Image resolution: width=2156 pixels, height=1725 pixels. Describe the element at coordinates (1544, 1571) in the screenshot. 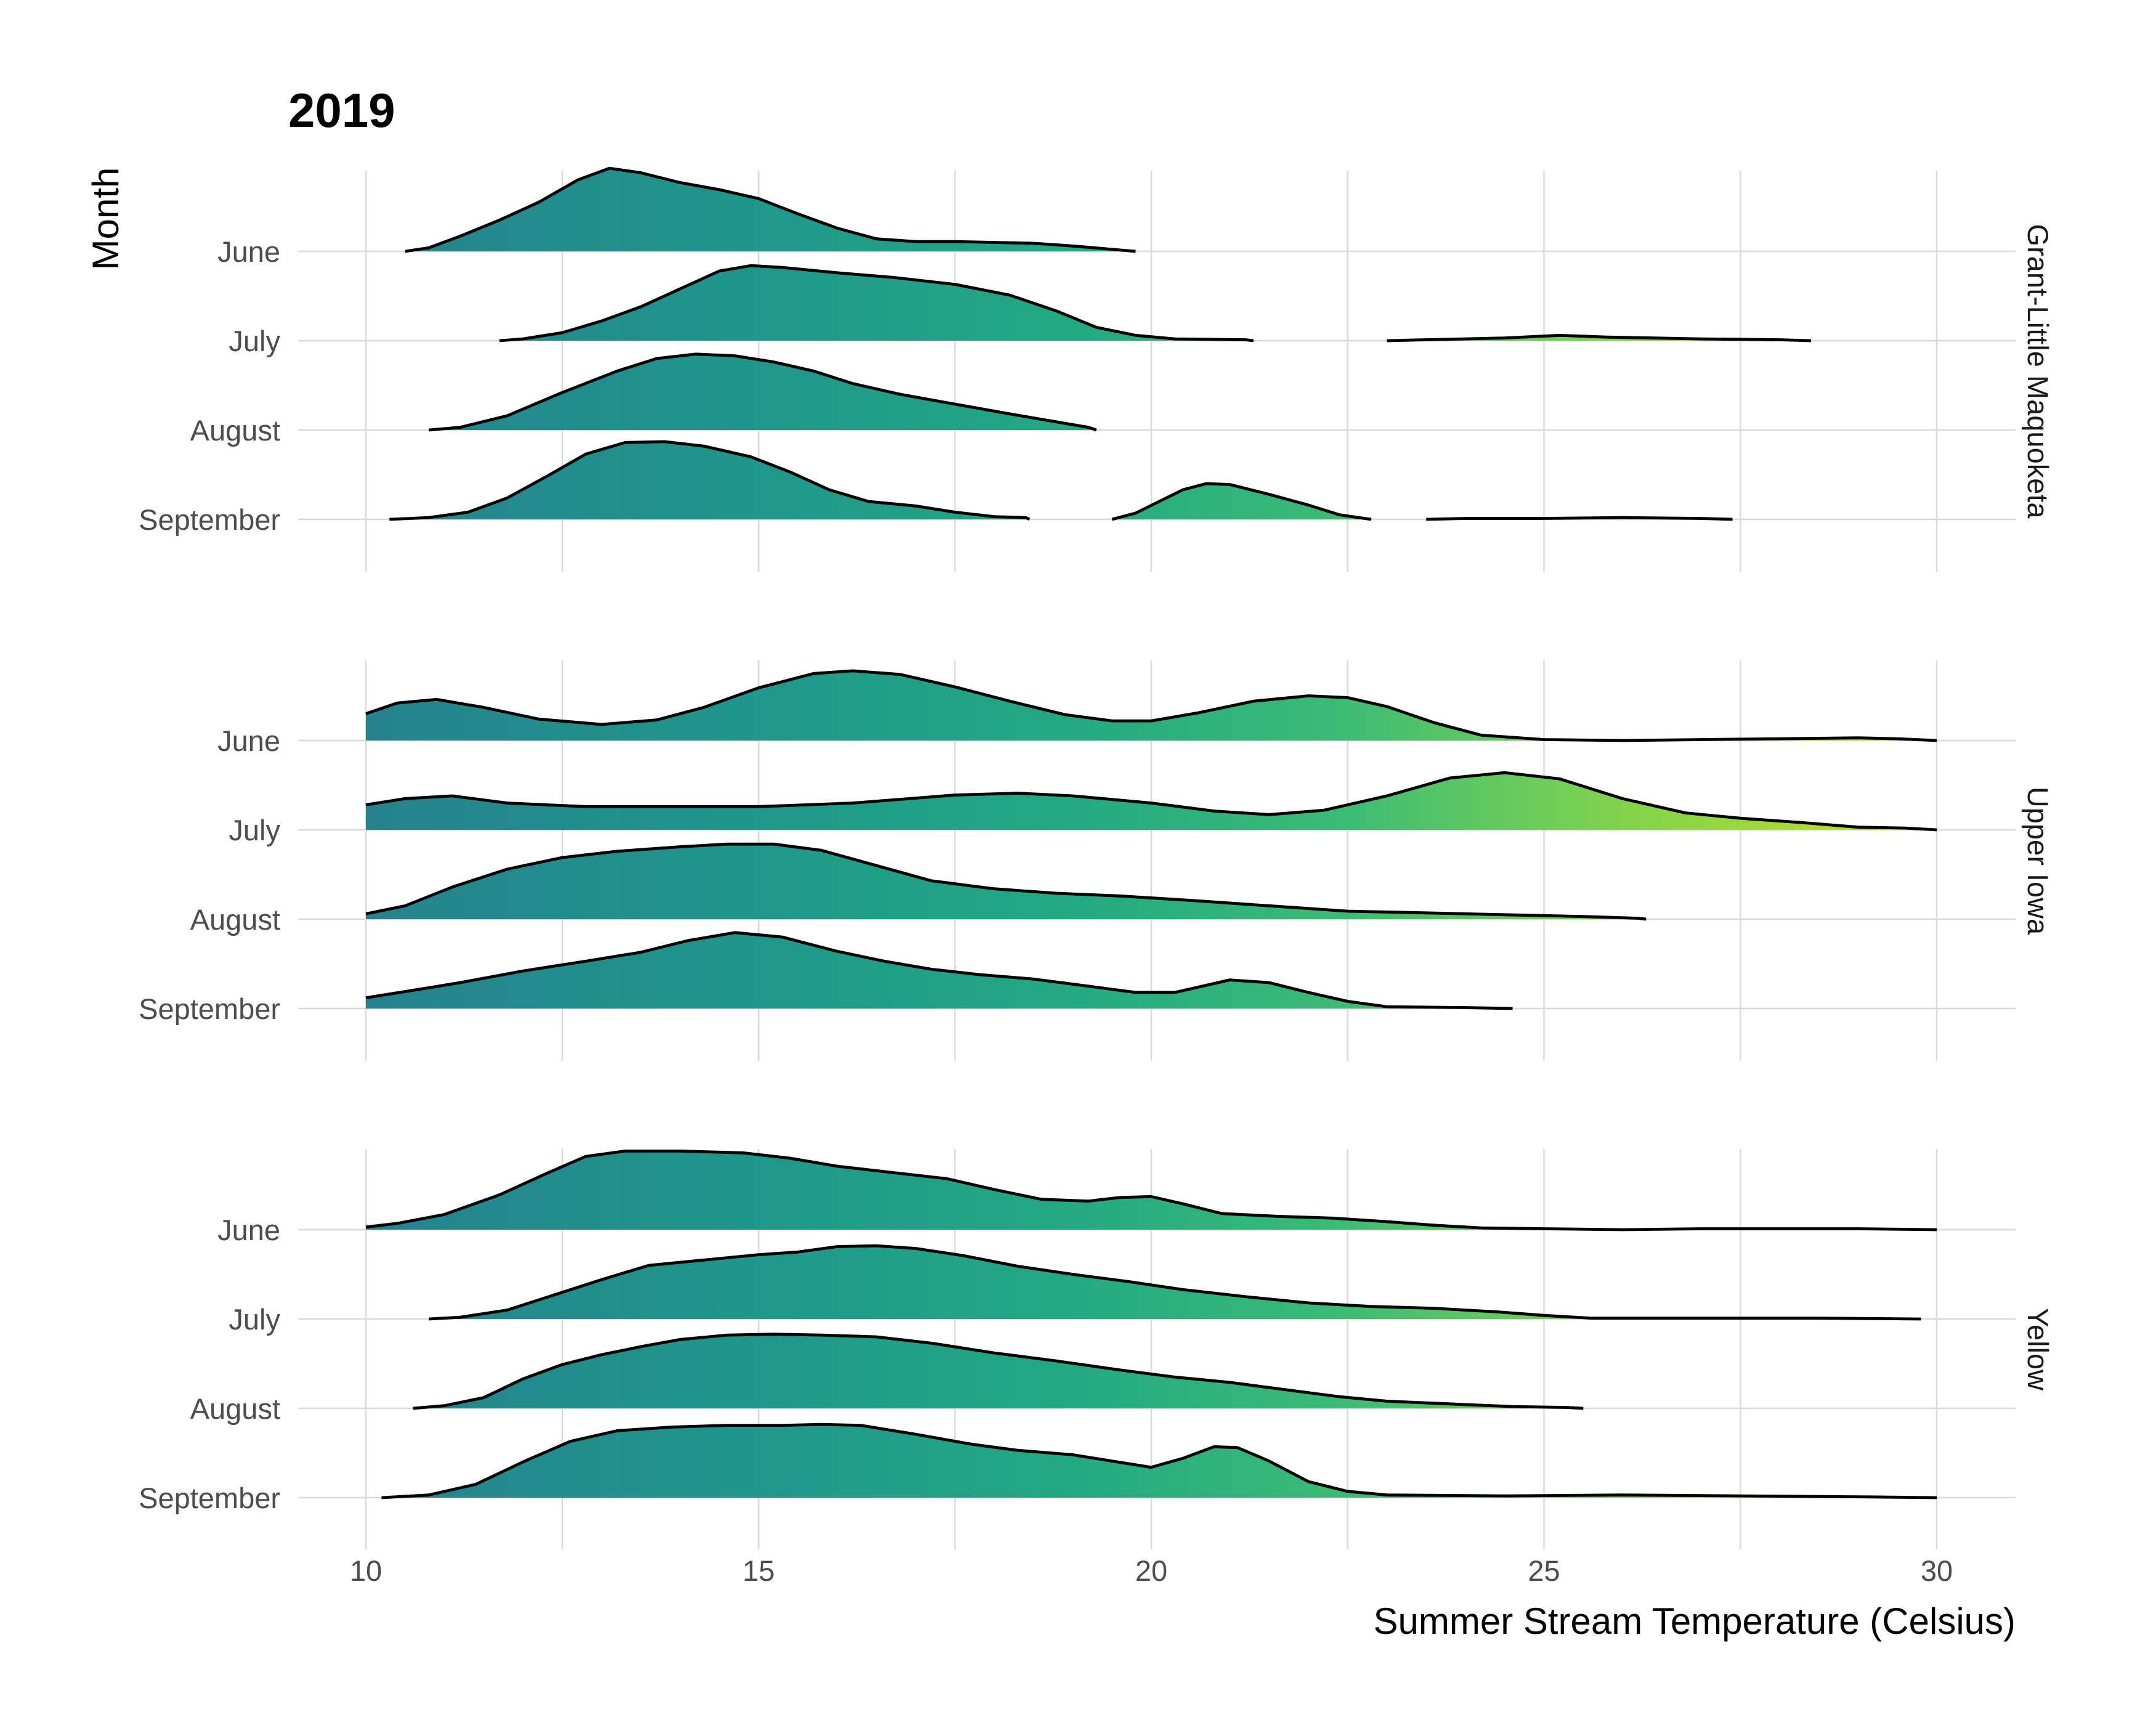

I see `x-tick-label: 25` at that location.